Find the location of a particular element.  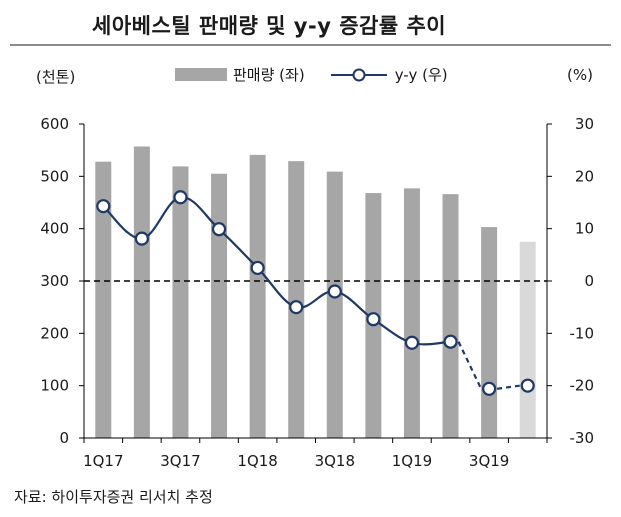

left-tick-label: 400 is located at coordinates (54, 229).